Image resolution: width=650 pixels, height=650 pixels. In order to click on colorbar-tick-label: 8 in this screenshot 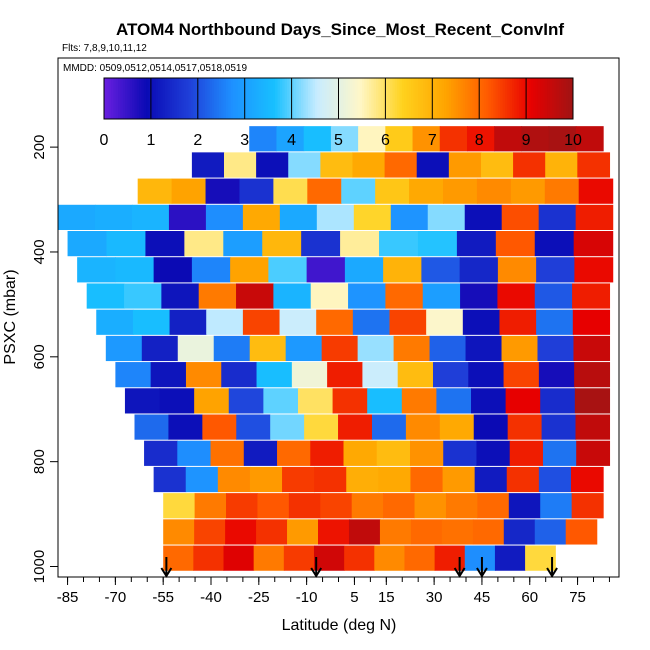, I will do `click(479, 140)`.